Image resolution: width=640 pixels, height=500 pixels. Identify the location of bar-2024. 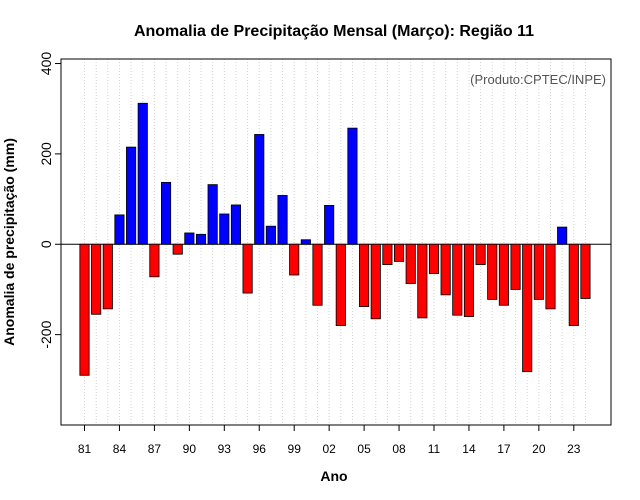
(585, 271).